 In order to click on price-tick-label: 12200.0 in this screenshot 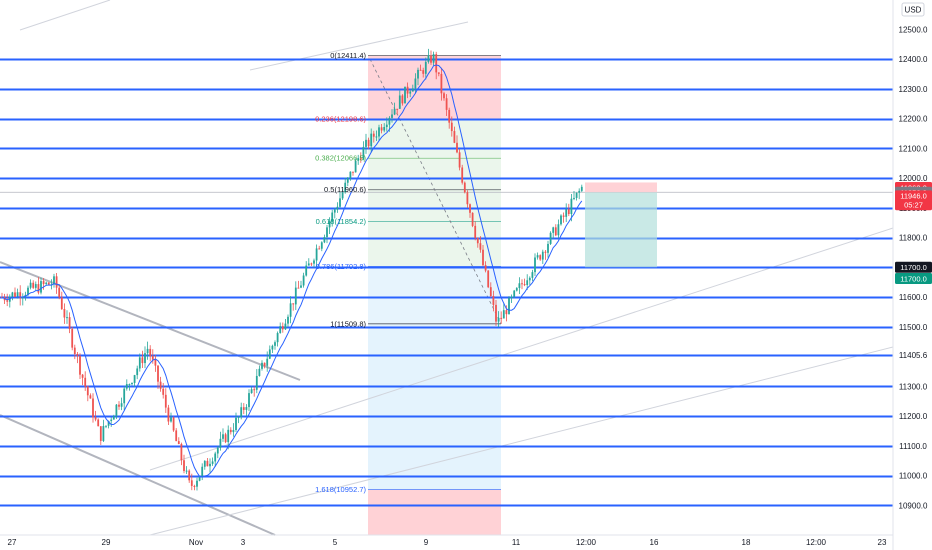, I will do `click(913, 119)`.